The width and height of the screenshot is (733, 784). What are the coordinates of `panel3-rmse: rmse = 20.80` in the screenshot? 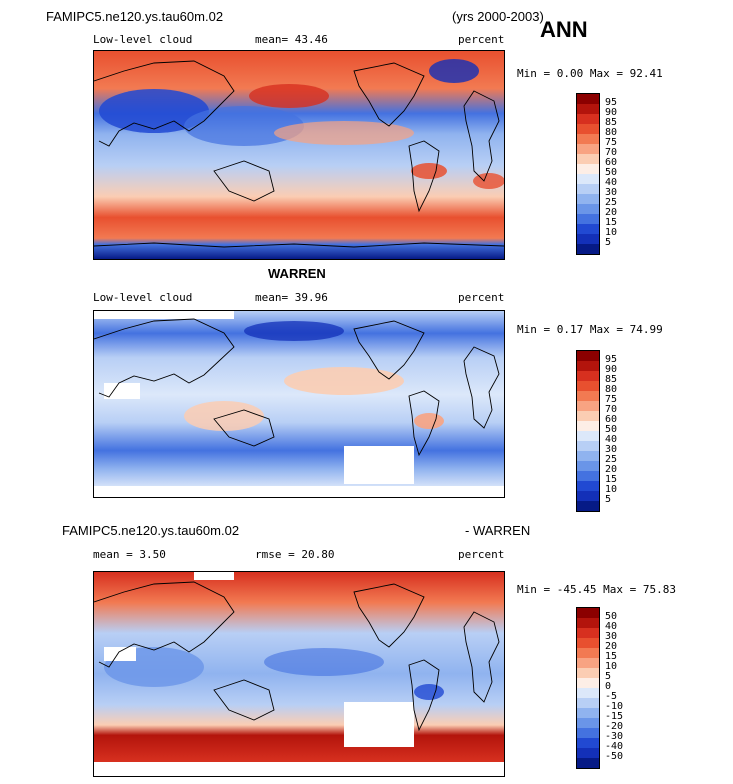 It's located at (295, 554).